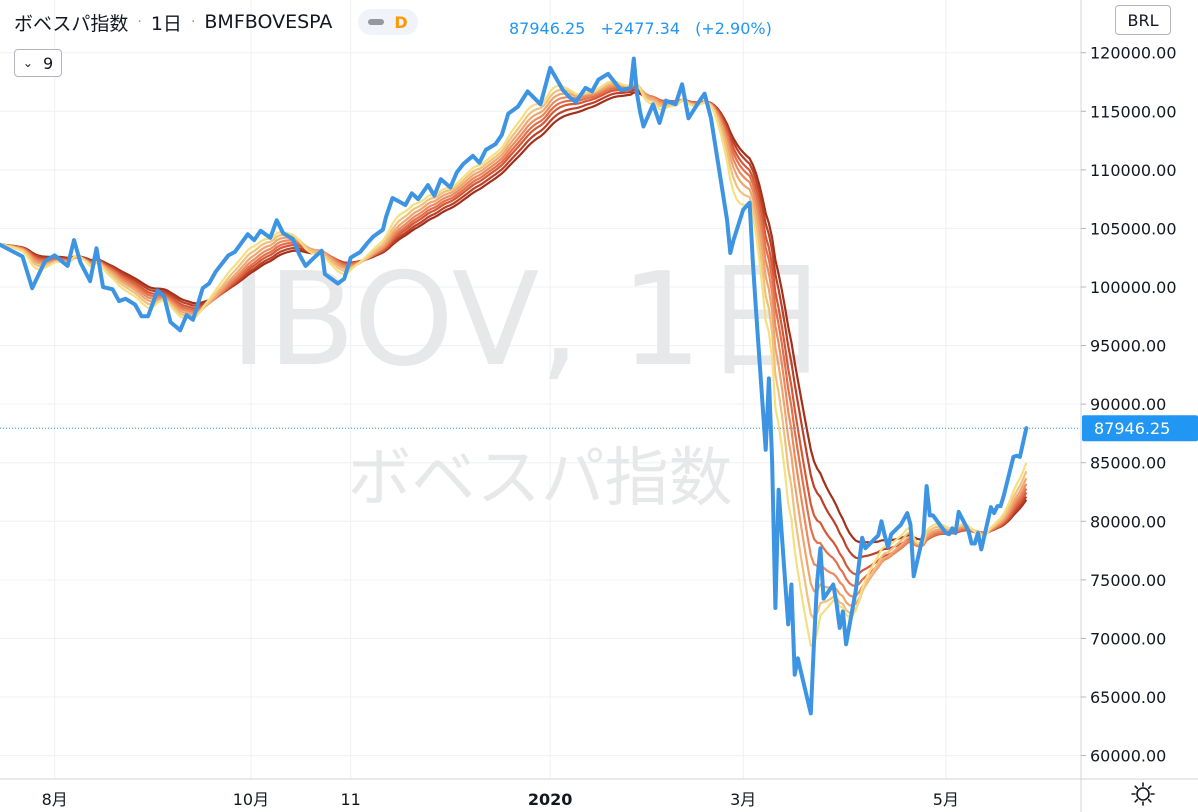 This screenshot has height=812, width=1198. Describe the element at coordinates (530, 320) in the screenshot. I see `watermark-title: IBOV, 1日` at that location.